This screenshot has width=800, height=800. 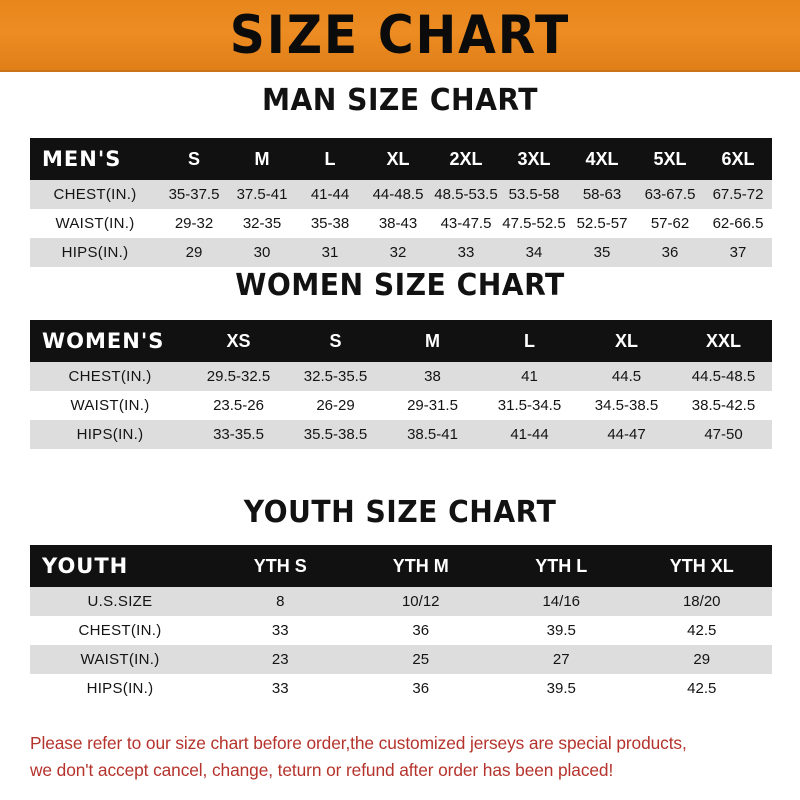 I want to click on women-cell: 41, so click(x=529, y=376).